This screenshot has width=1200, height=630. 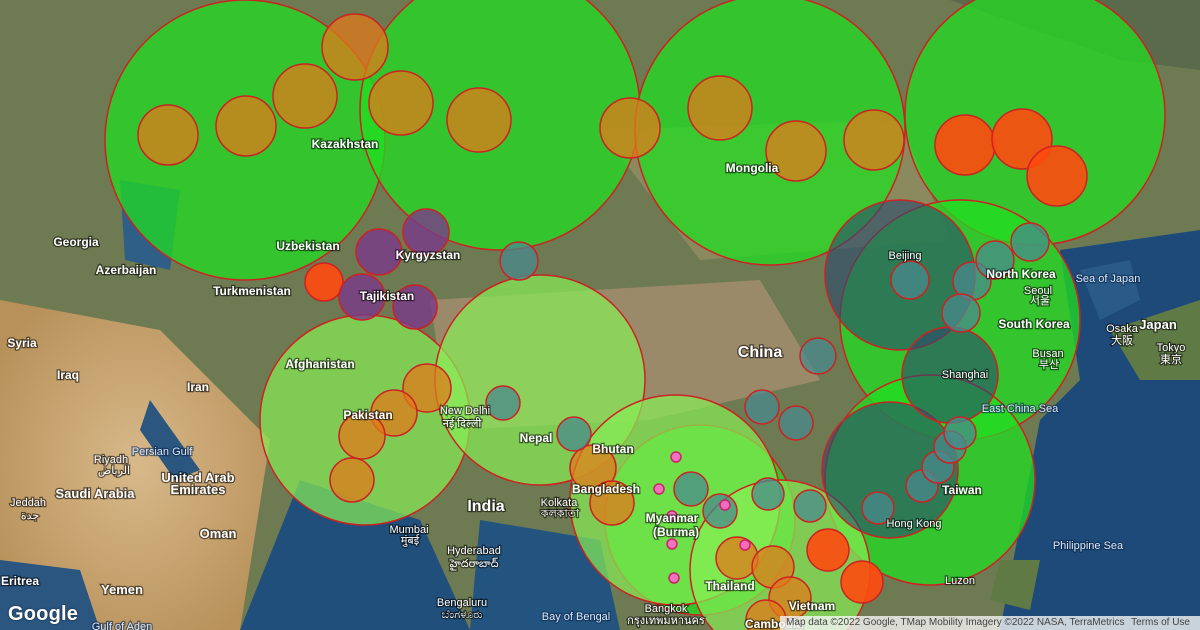 I want to click on city-label: Luzon, so click(x=960, y=581).